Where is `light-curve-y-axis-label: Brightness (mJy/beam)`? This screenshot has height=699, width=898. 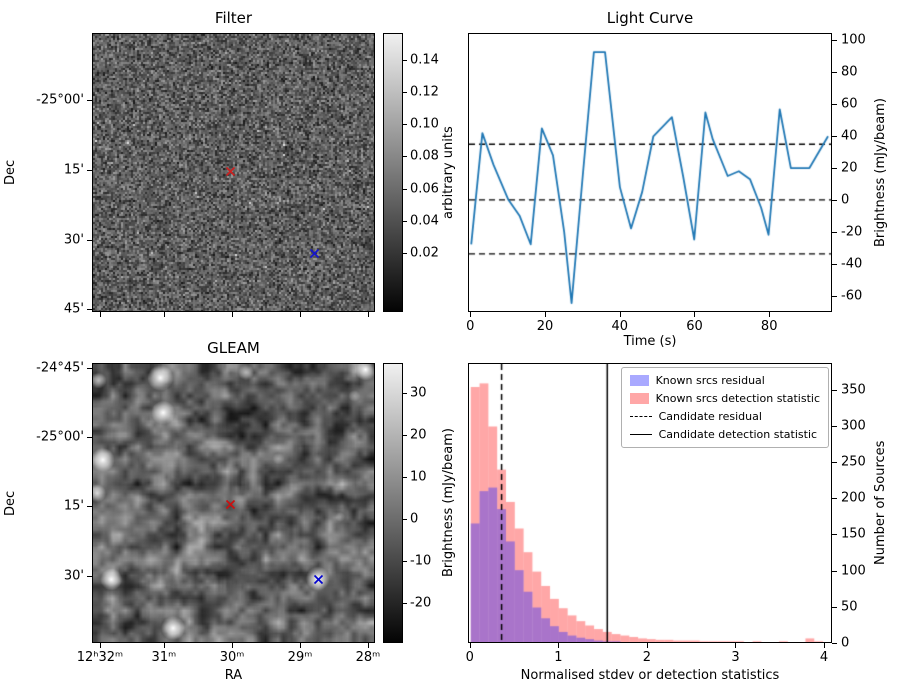 light-curve-y-axis-label: Brightness (mJy/beam) is located at coordinates (880, 172).